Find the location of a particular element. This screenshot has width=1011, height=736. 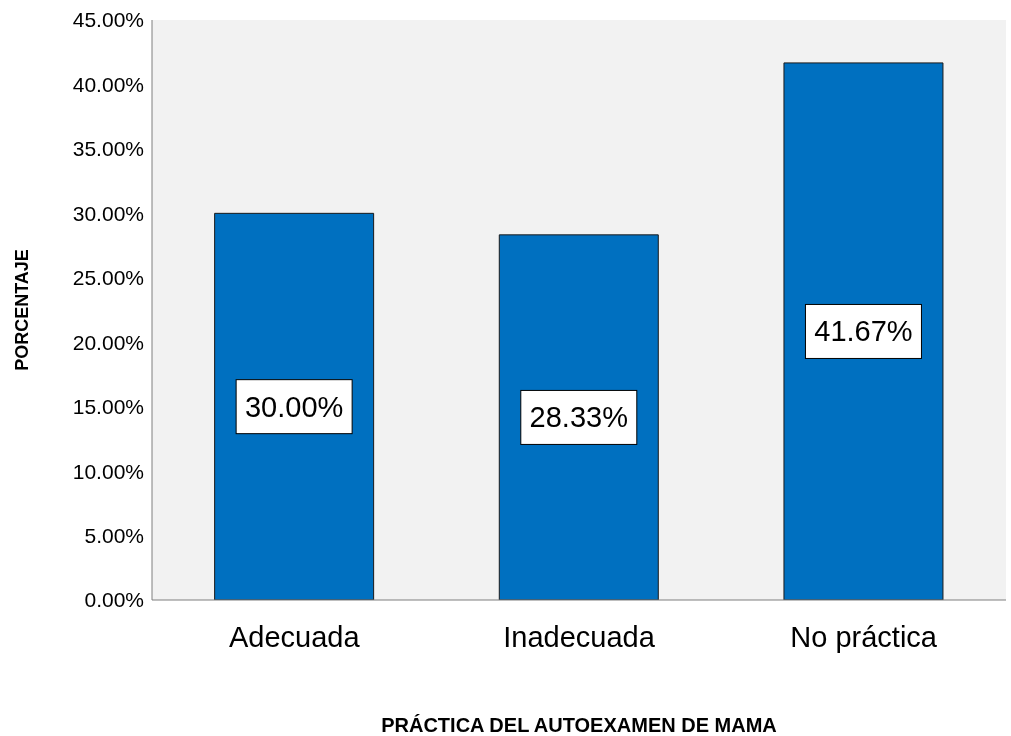

x-tick-label: Adecuada is located at coordinates (295, 636).